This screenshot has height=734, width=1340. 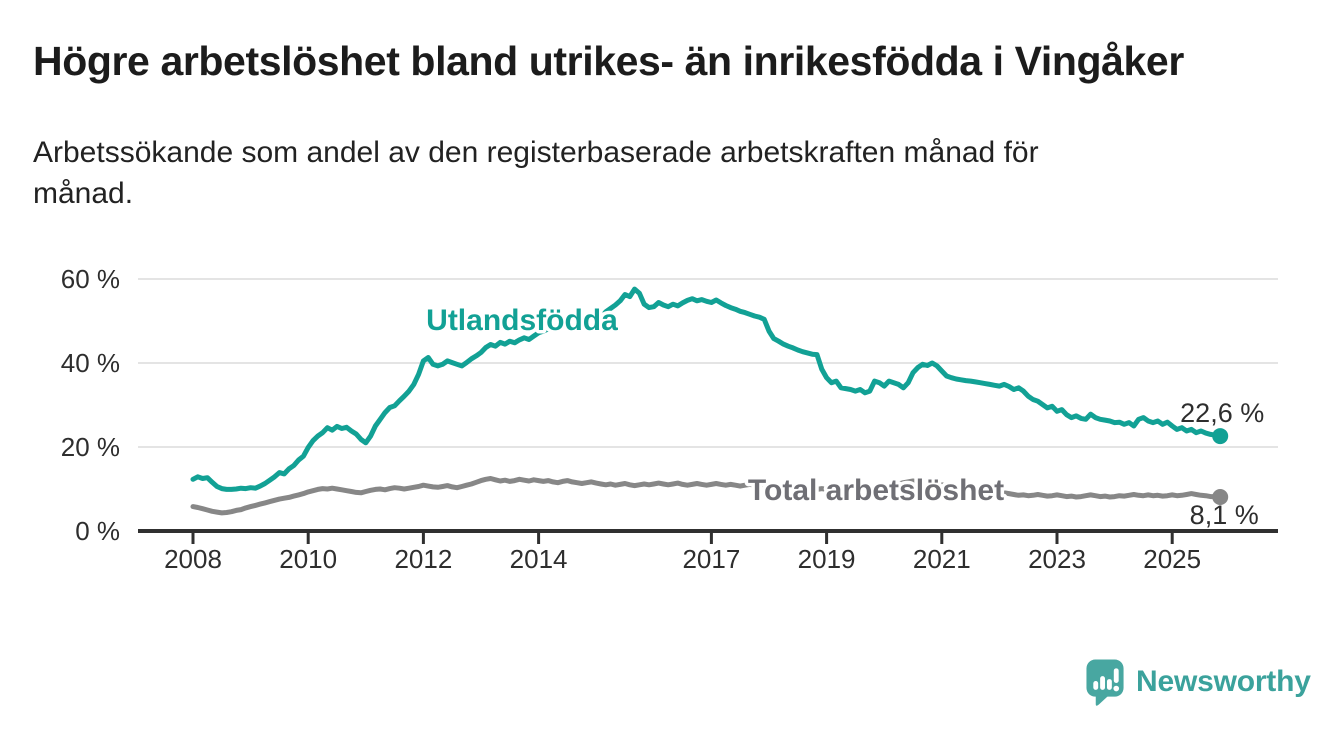 I want to click on newsworthy-logo: Newsworthy, so click(x=1198, y=682).